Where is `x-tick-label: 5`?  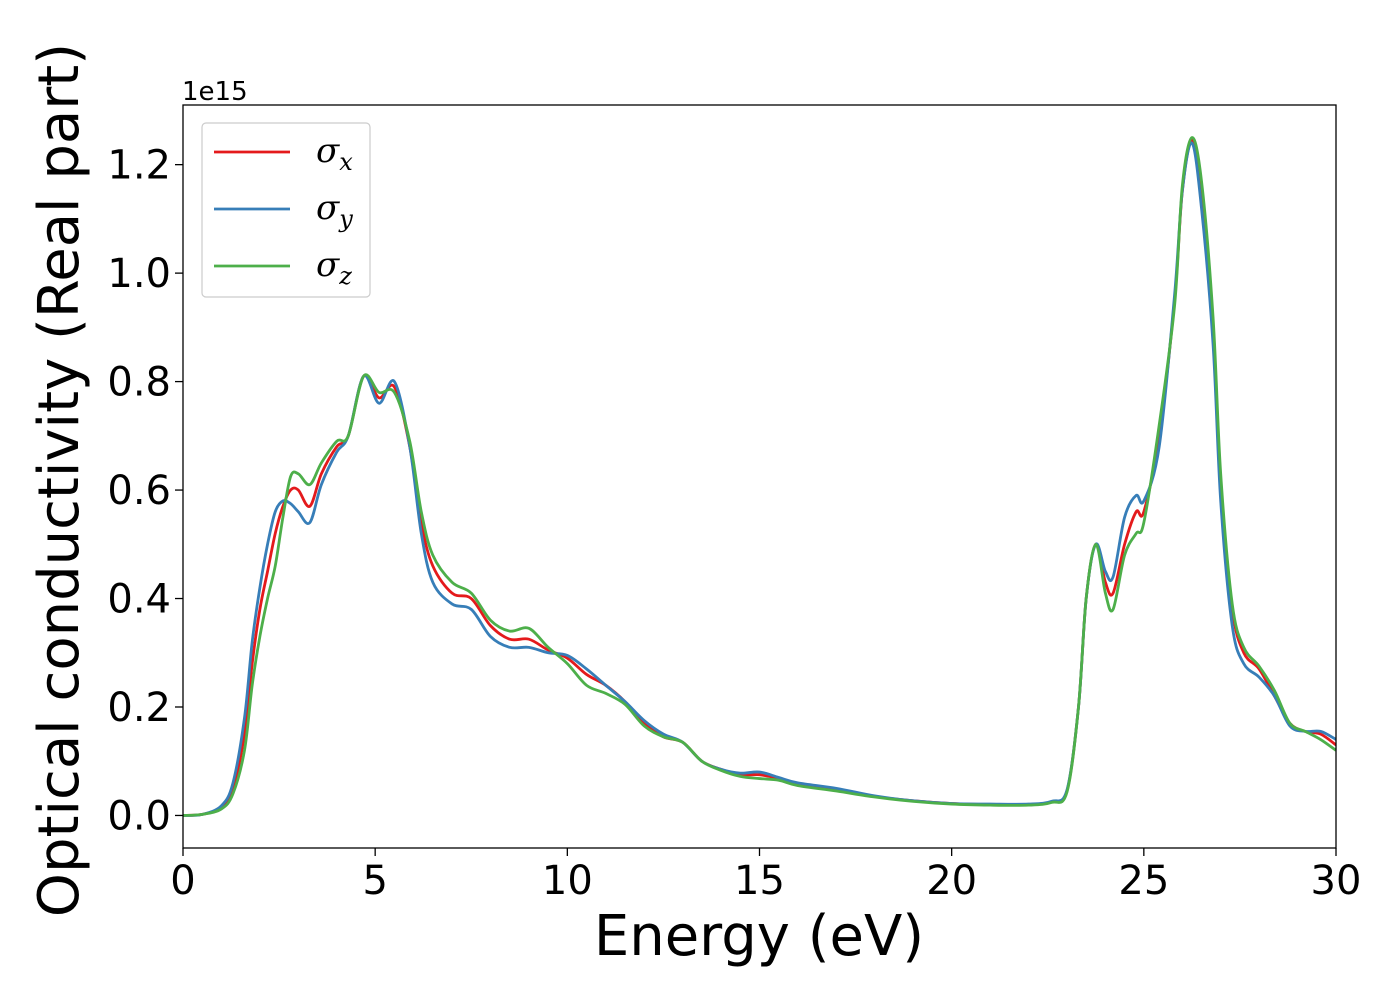 x-tick-label: 5 is located at coordinates (374, 881).